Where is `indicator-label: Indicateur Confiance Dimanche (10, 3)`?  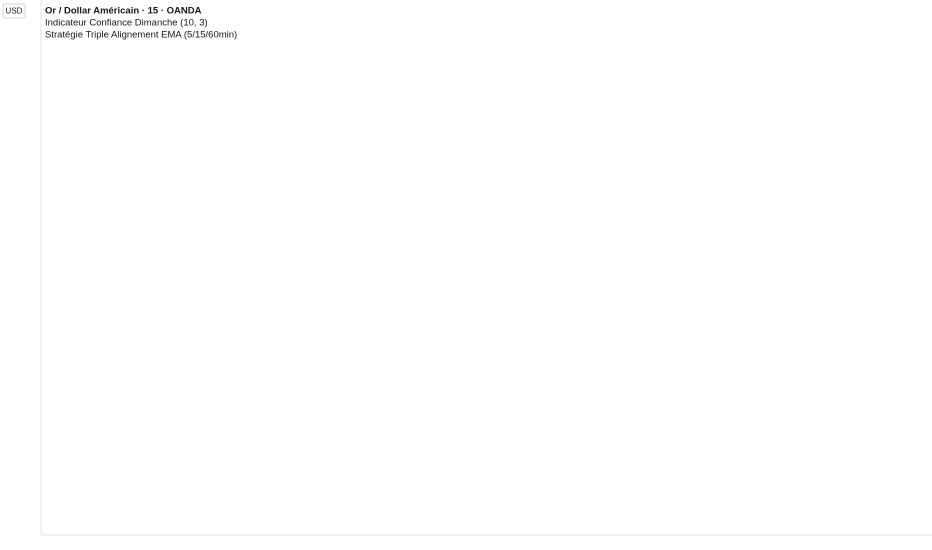
indicator-label: Indicateur Confiance Dimanche (10, 3) is located at coordinates (126, 23).